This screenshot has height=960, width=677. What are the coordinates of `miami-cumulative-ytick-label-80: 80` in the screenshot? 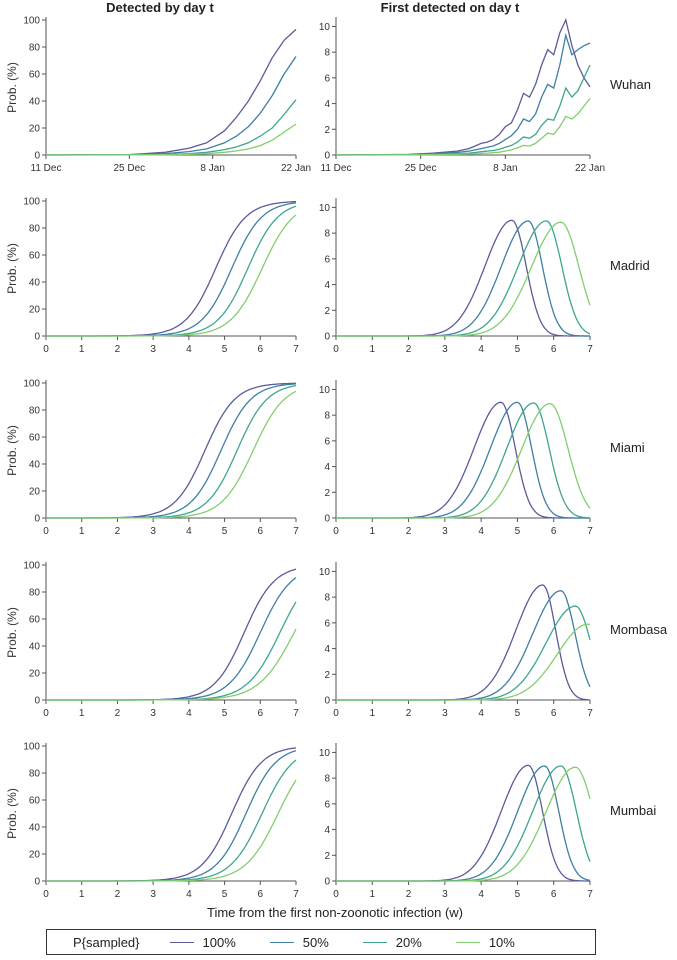 It's located at (35, 411).